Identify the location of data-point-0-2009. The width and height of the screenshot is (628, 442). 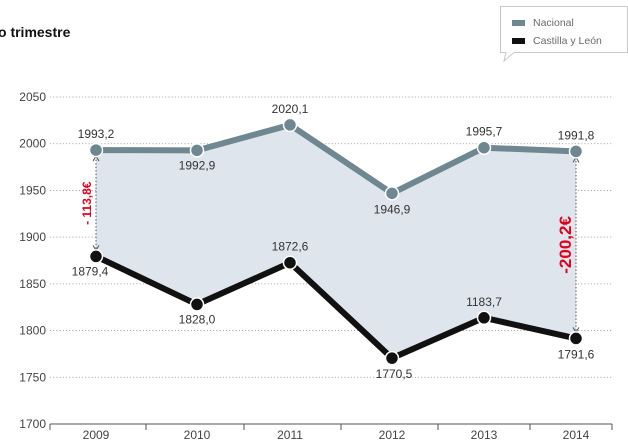
(96, 150).